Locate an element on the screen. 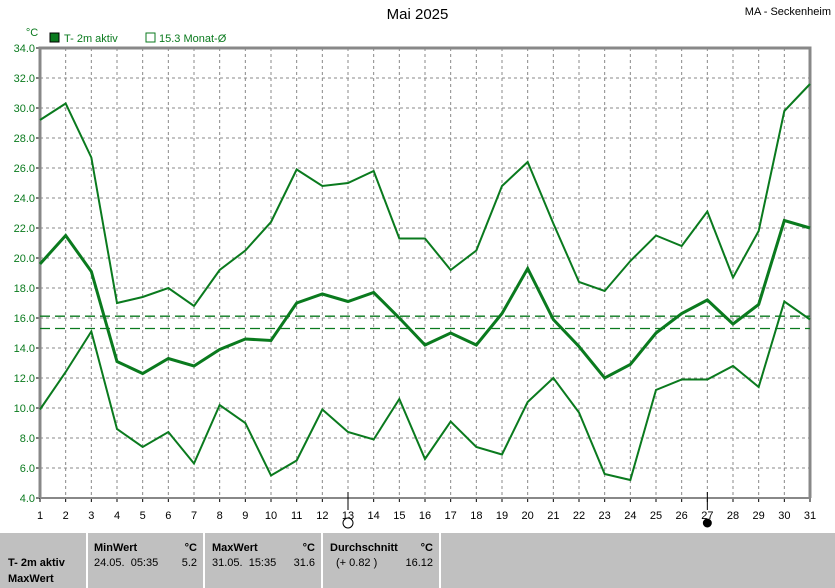 The height and width of the screenshot is (588, 835). y-tick-label: 28.0 is located at coordinates (24, 139).